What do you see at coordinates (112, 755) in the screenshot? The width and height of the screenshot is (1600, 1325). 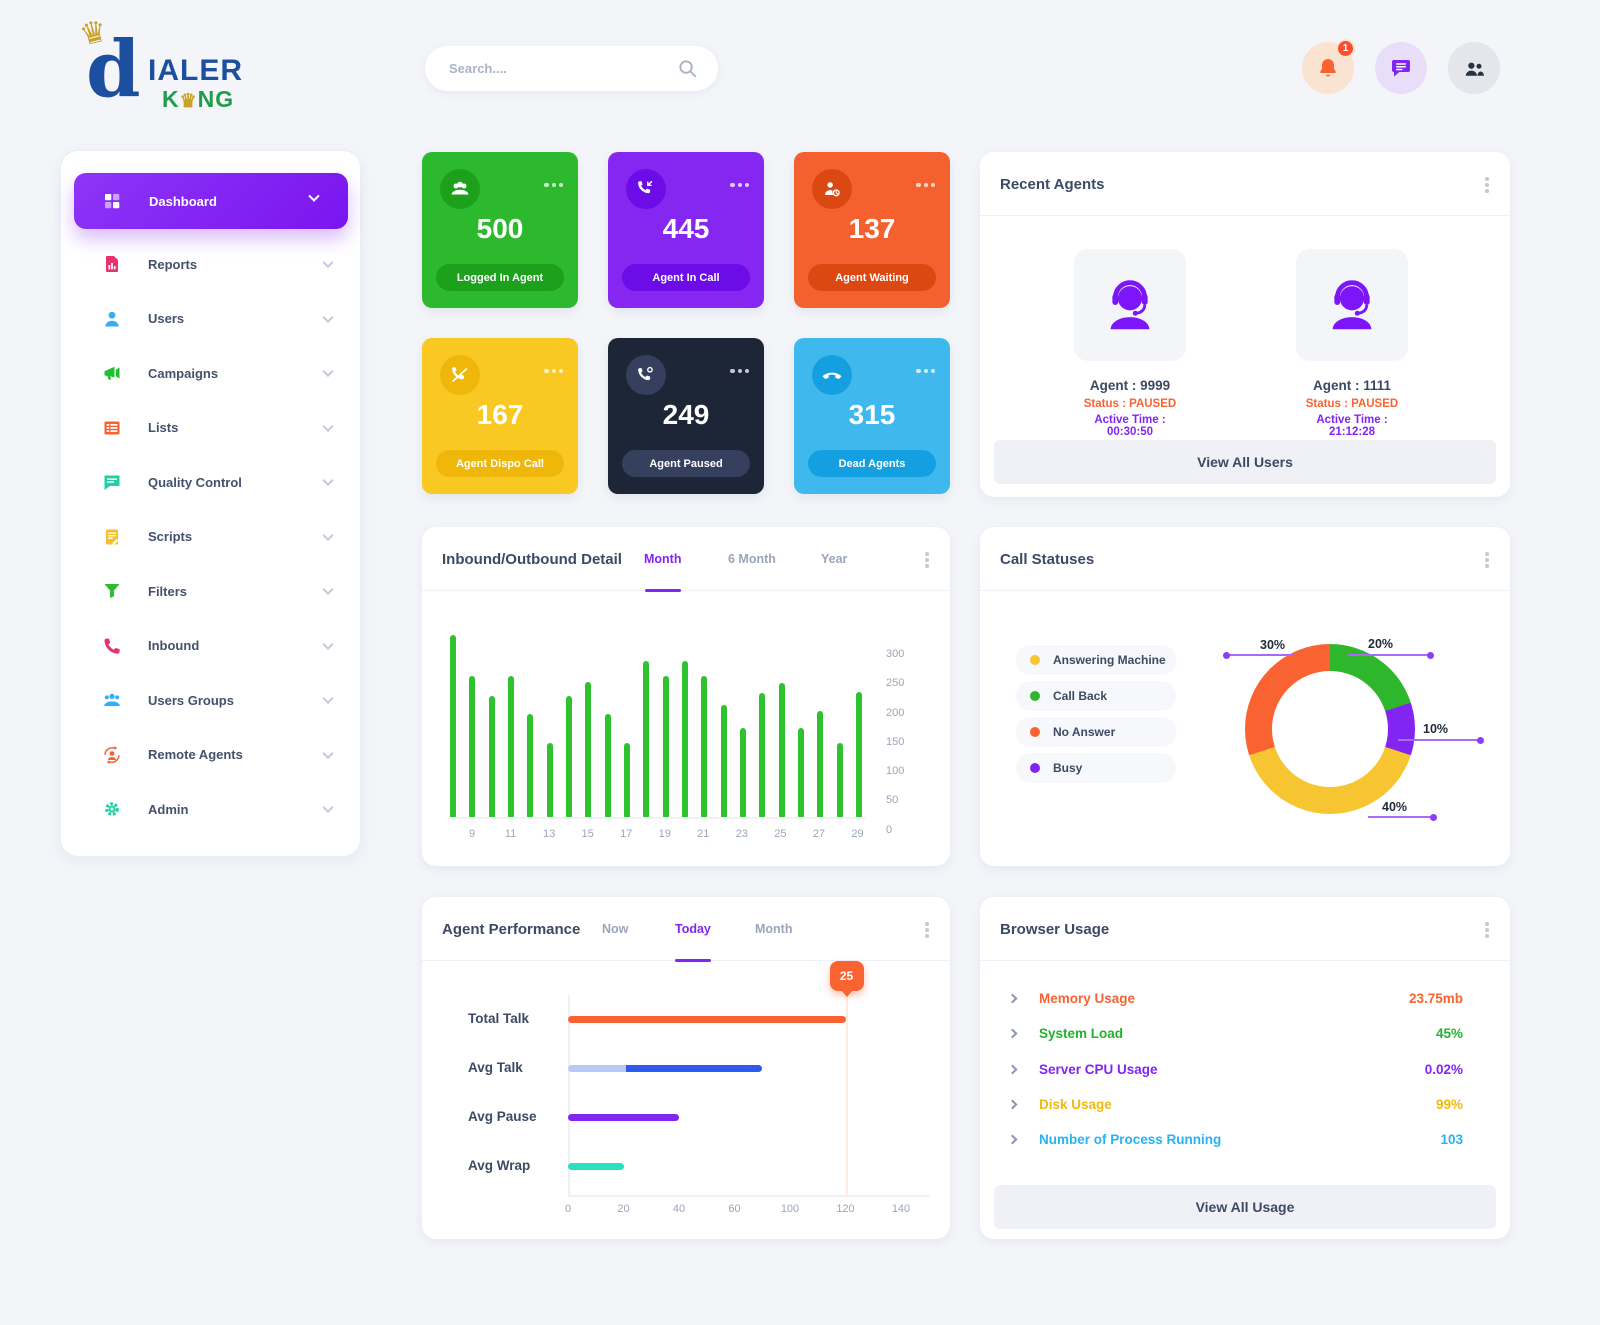 I see `agent-sync-icon` at bounding box center [112, 755].